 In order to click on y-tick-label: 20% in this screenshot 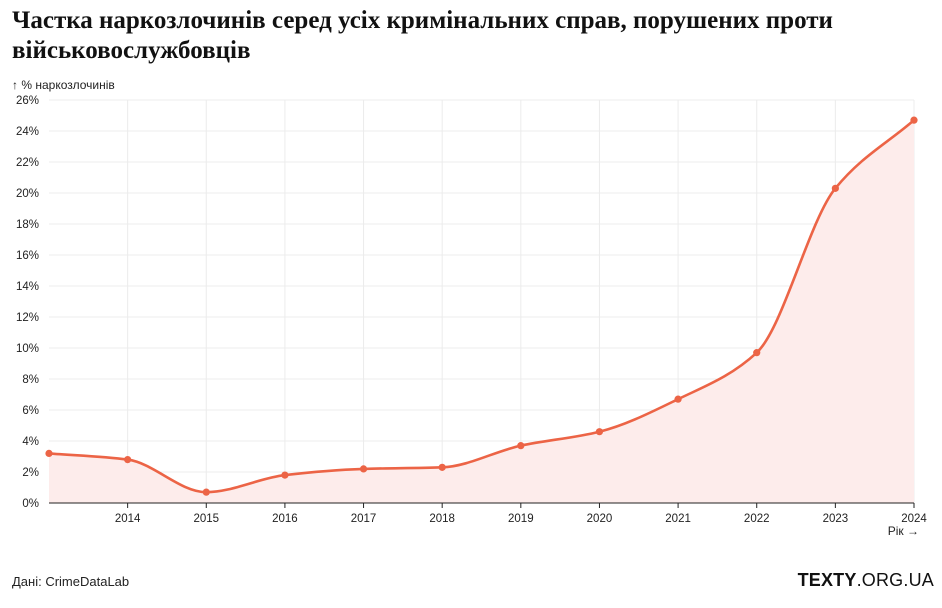, I will do `click(27, 194)`.